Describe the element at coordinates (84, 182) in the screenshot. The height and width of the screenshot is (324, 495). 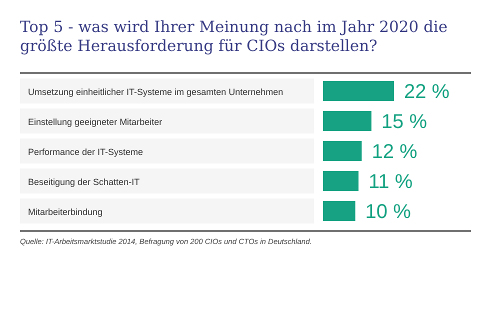
I see `y-tick-label: Beseitigung der Schatten-IT` at that location.